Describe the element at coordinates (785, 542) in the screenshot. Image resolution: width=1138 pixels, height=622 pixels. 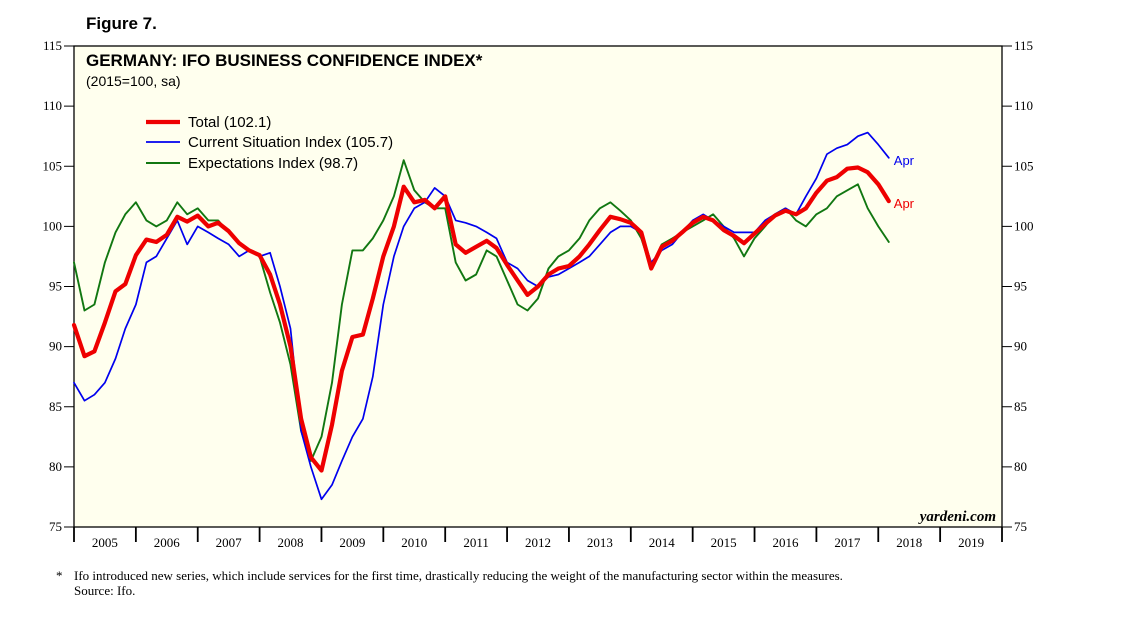
I see `x-tick-label: 2016` at that location.